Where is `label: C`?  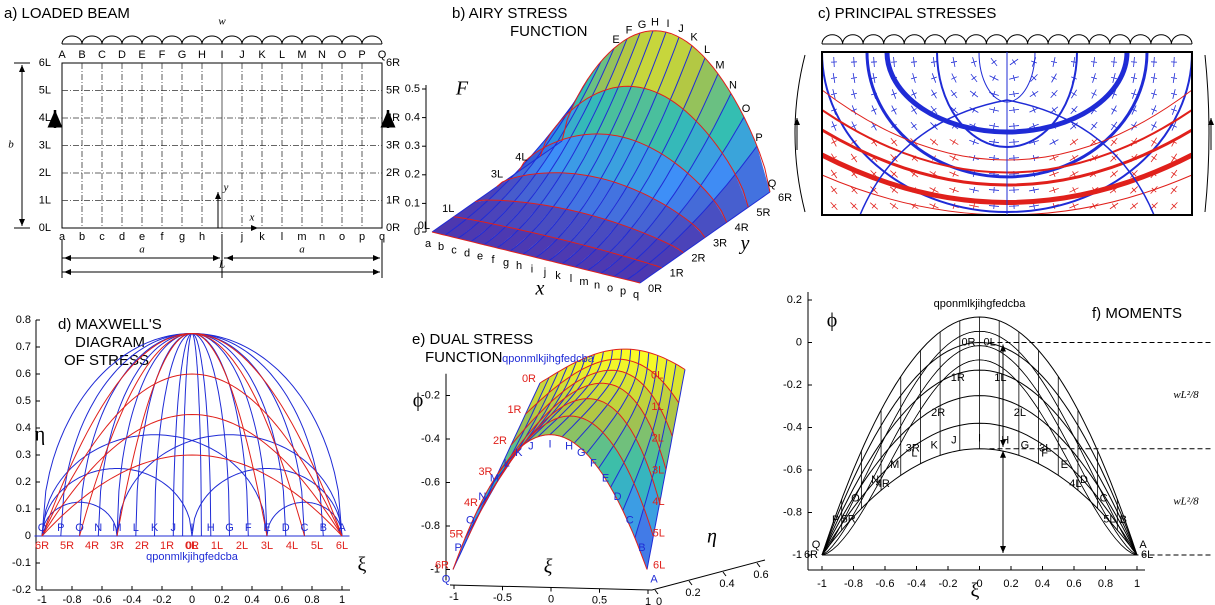 label: C is located at coordinates (102, 55).